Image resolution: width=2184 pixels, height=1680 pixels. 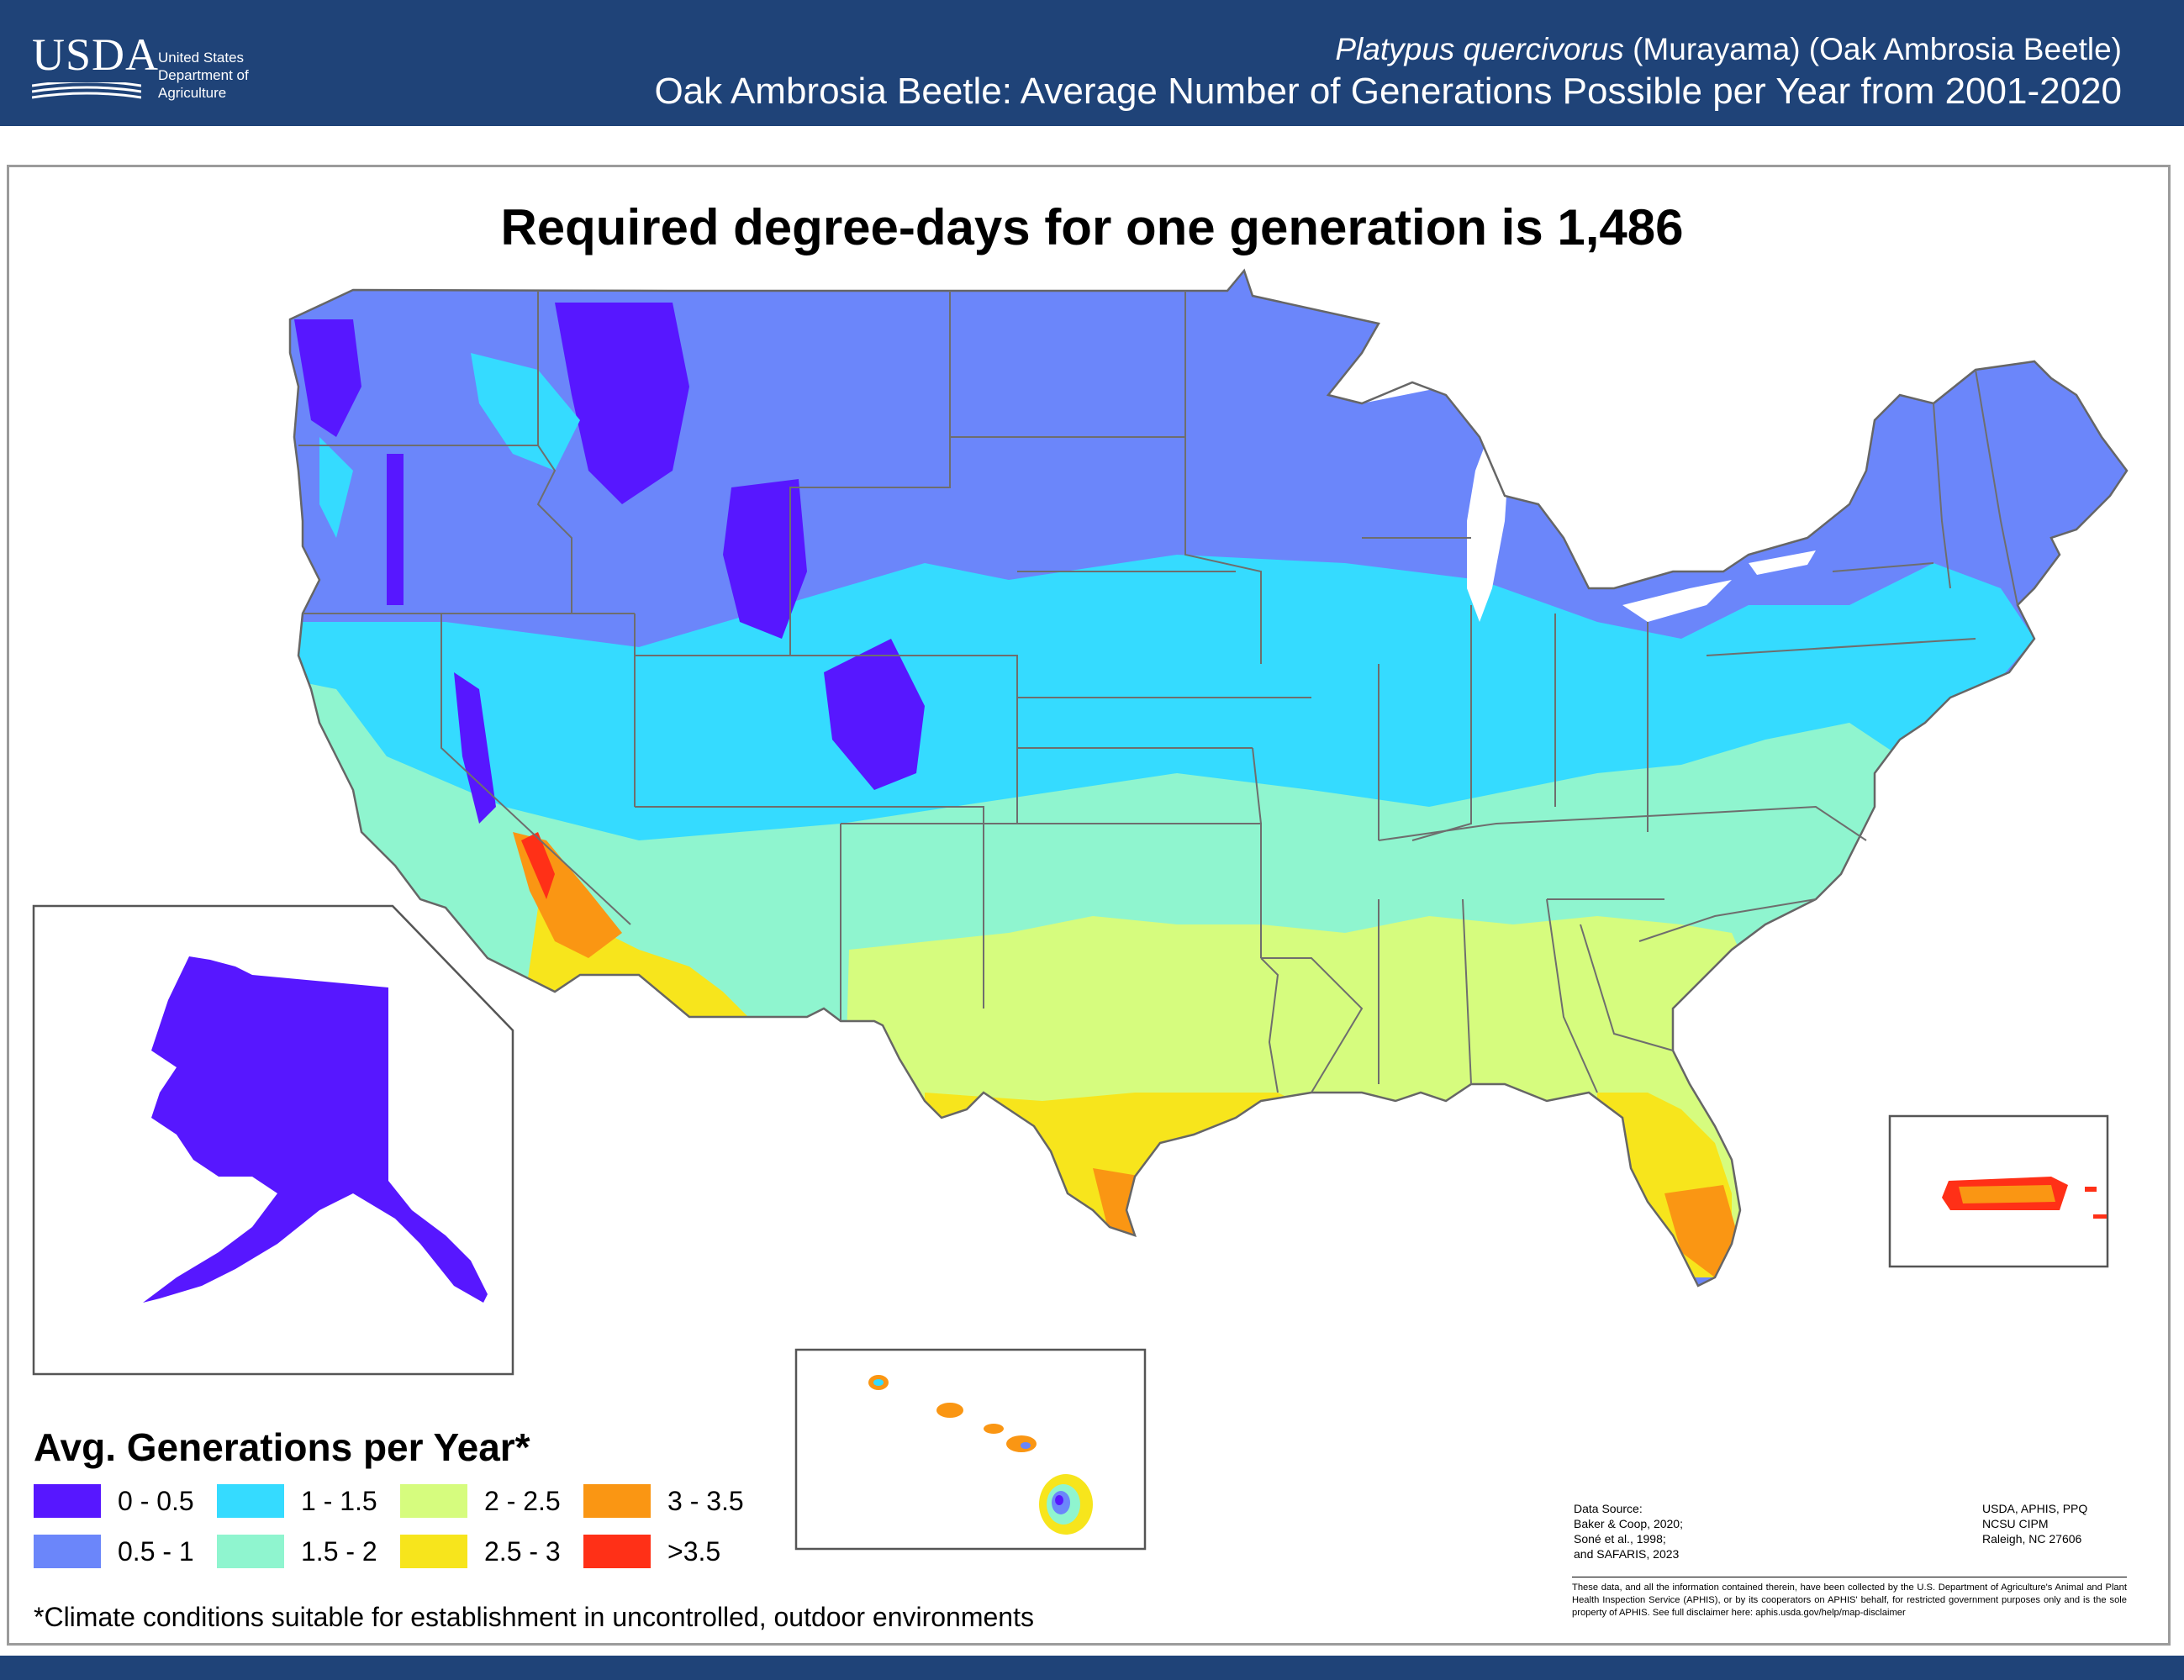 I want to click on legend-label: 1 - 1.5, so click(x=339, y=1501).